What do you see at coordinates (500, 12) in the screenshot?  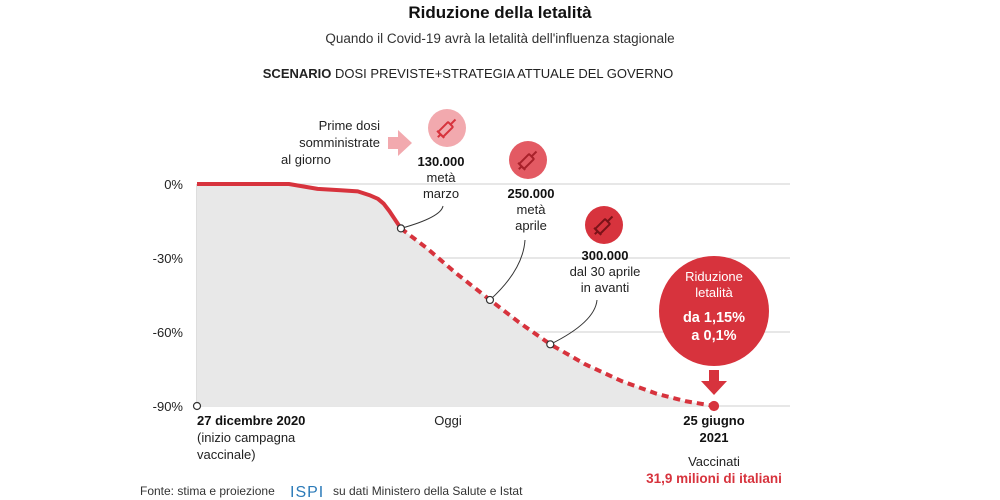 I see `chart-title: Riduzione della letalità` at bounding box center [500, 12].